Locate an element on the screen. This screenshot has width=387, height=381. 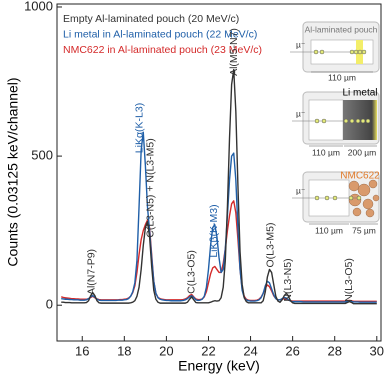
y-tick-label: 1000 is located at coordinates (38, 6).